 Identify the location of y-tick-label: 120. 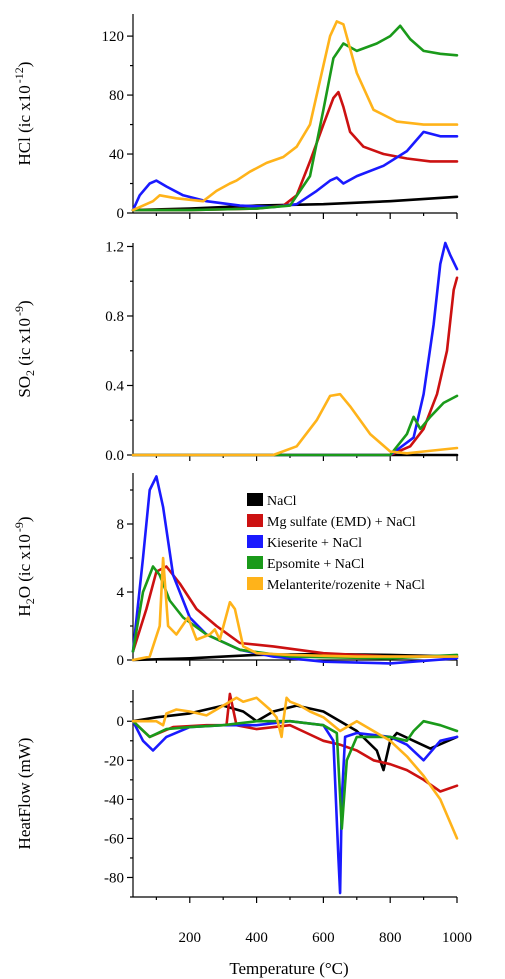
(113, 37).